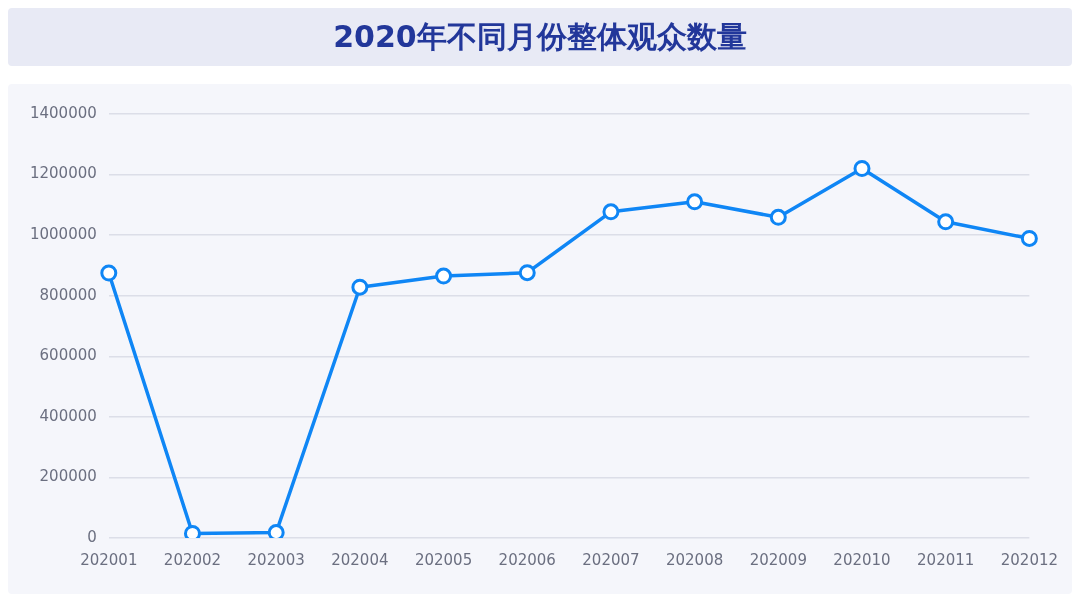  What do you see at coordinates (63, 173) in the screenshot?
I see `y-tick-label: 1200000` at bounding box center [63, 173].